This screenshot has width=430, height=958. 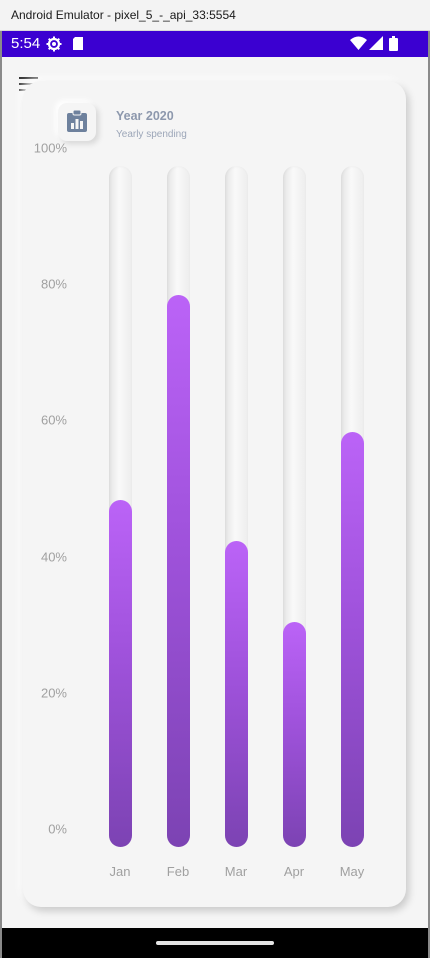 What do you see at coordinates (123, 15) in the screenshot?
I see `window-title: Android Emulator - pixel_5_-_api_33:5554` at bounding box center [123, 15].